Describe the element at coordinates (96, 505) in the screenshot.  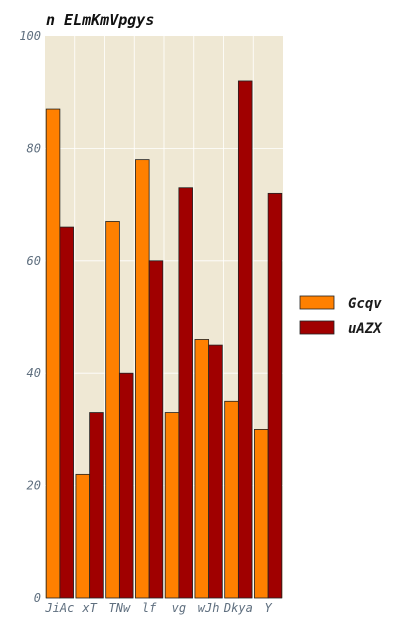
I see `bar-uAZX-xT` at that location.